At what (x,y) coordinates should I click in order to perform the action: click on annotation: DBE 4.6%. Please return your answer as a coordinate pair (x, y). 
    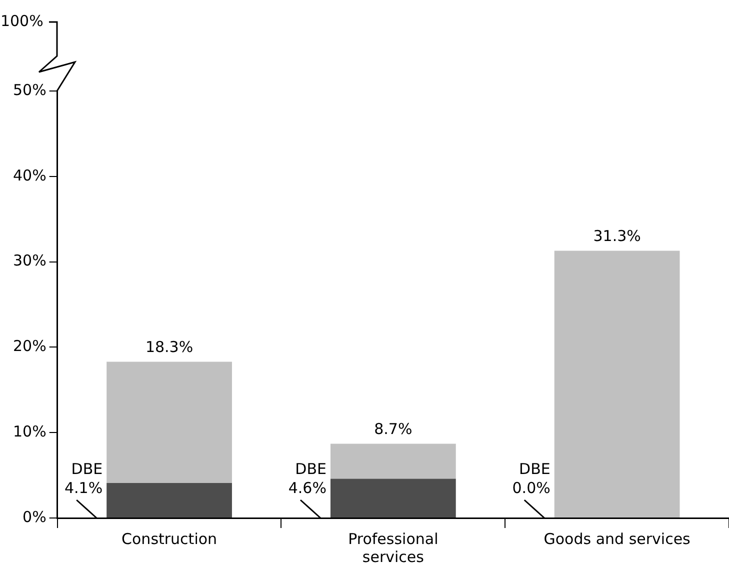
    Looking at the image, I should click on (307, 478).